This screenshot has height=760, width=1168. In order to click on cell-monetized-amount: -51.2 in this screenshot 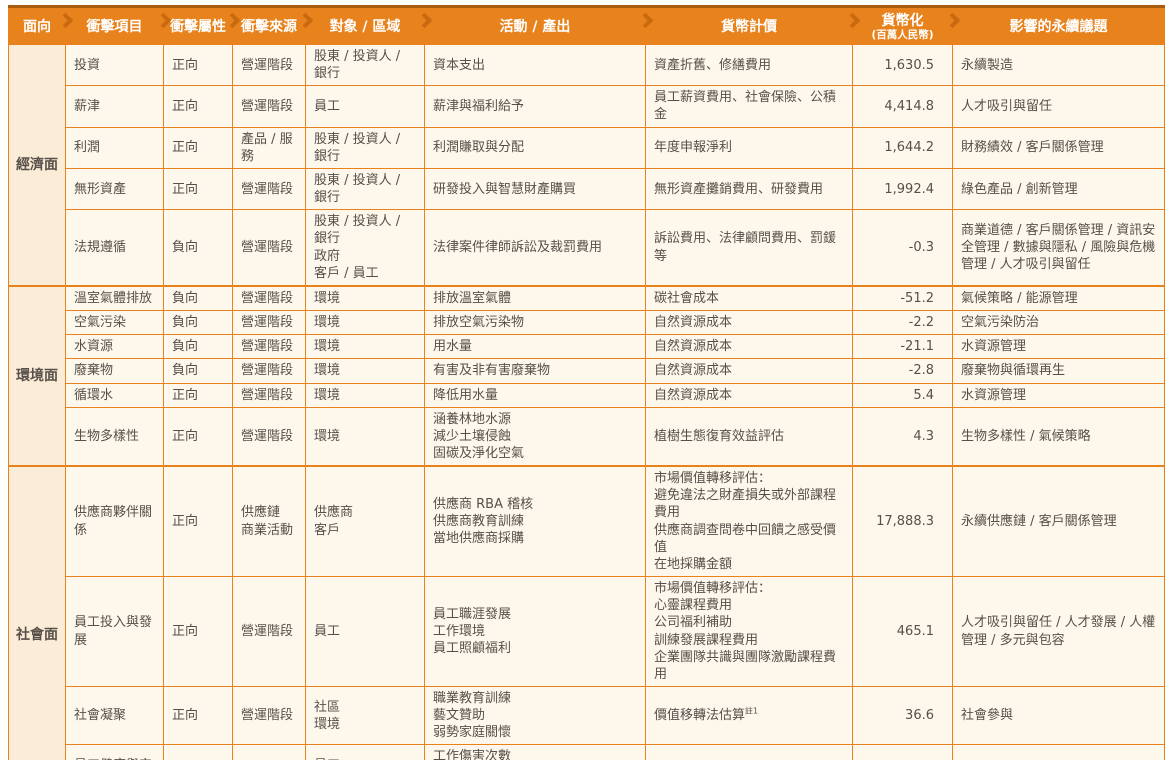, I will do `click(902, 298)`.